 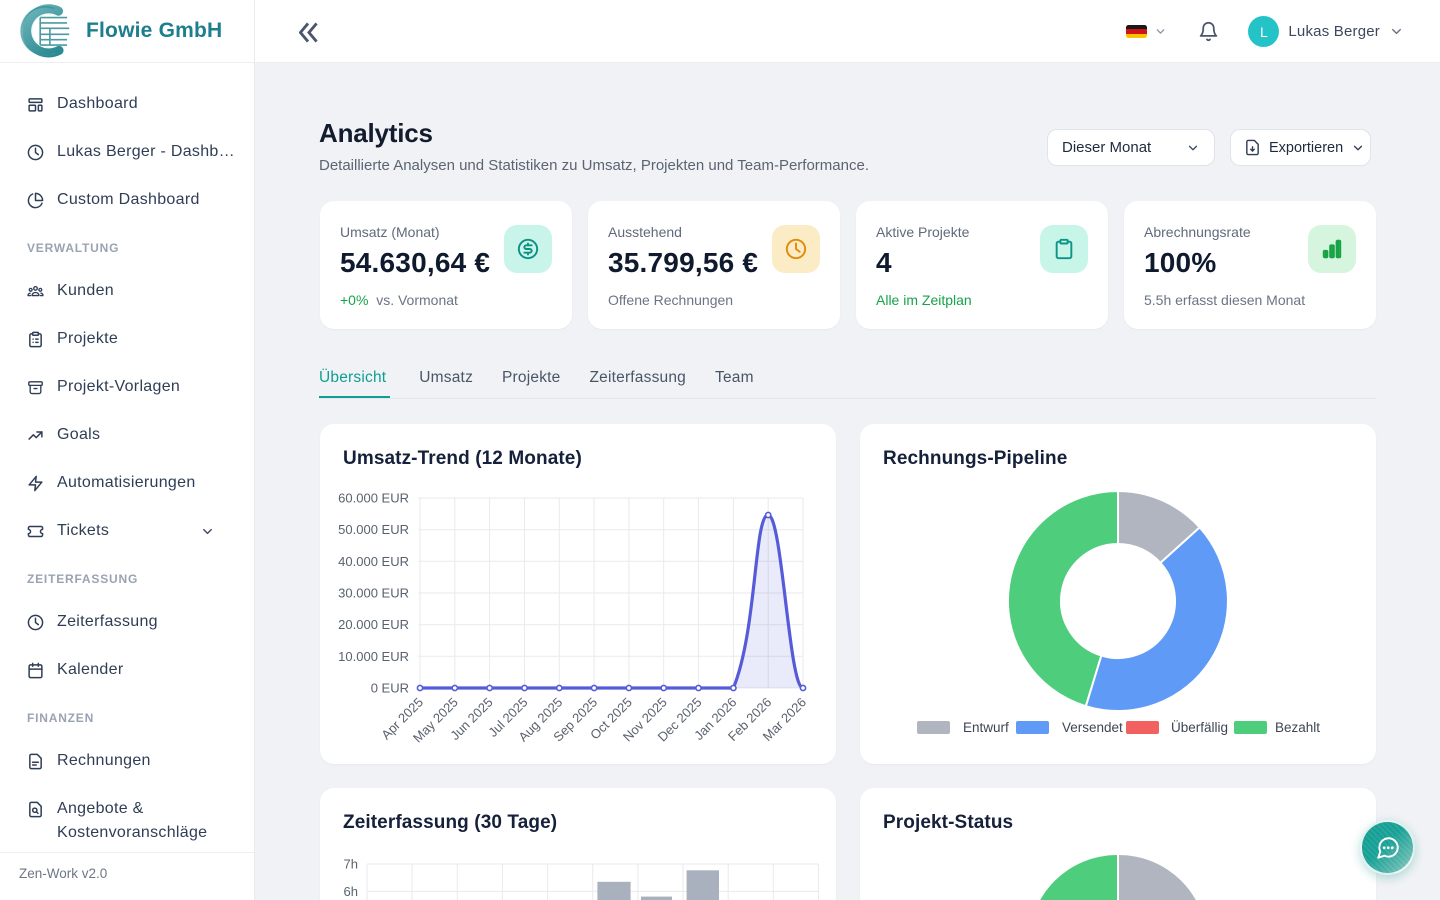 I want to click on svg-text: 10.000 EUR, so click(x=373, y=656).